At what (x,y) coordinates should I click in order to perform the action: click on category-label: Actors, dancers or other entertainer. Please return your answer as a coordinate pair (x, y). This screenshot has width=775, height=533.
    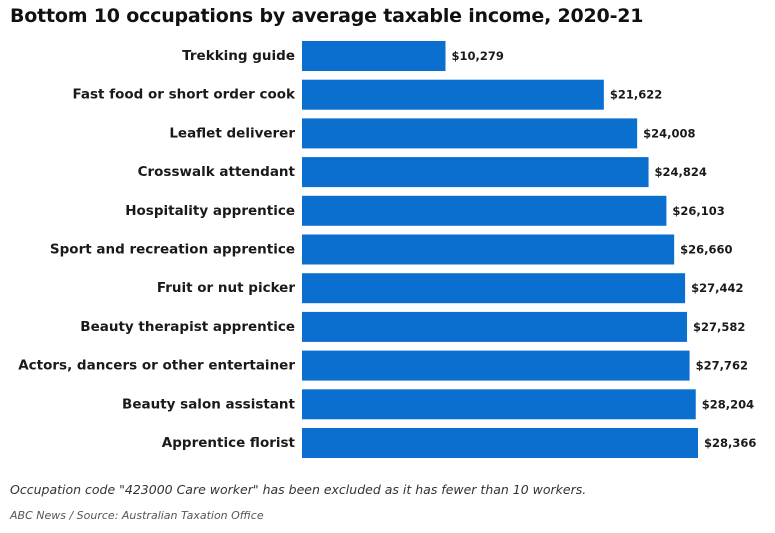
    Looking at the image, I should click on (156, 366).